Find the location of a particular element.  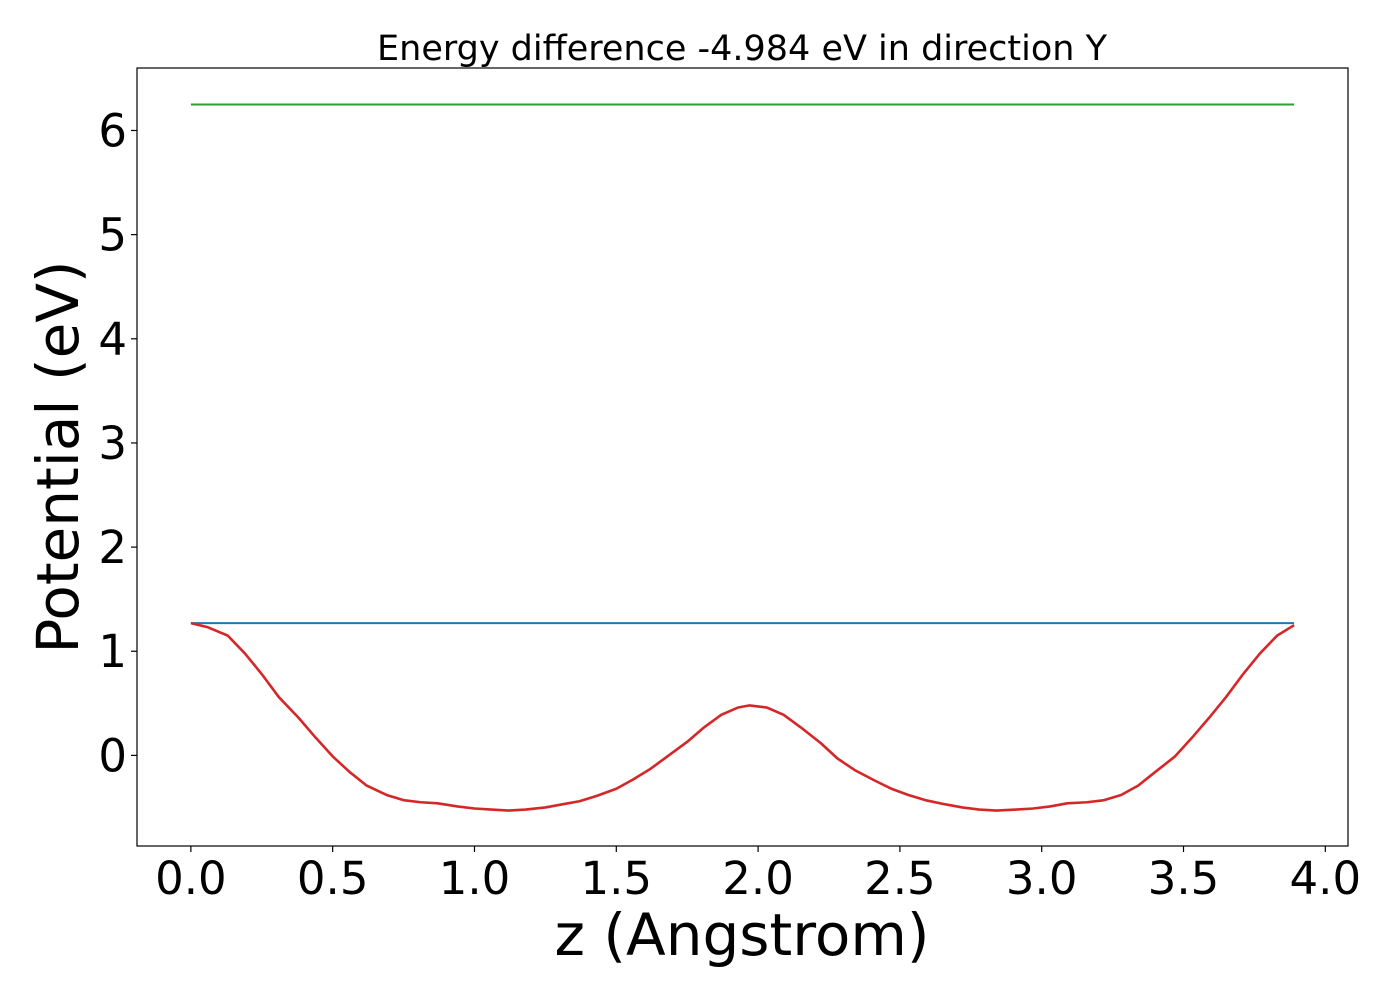

x-axis-label: z (Angstrom) is located at coordinates (742, 935).